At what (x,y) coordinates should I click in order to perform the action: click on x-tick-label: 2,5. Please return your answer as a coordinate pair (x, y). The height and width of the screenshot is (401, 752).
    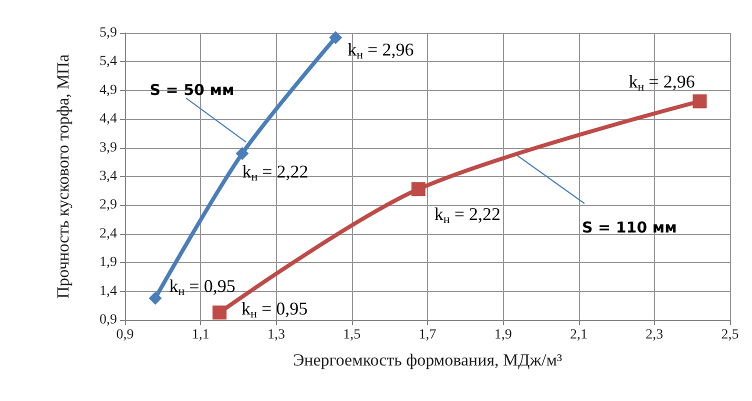
    Looking at the image, I should click on (730, 335).